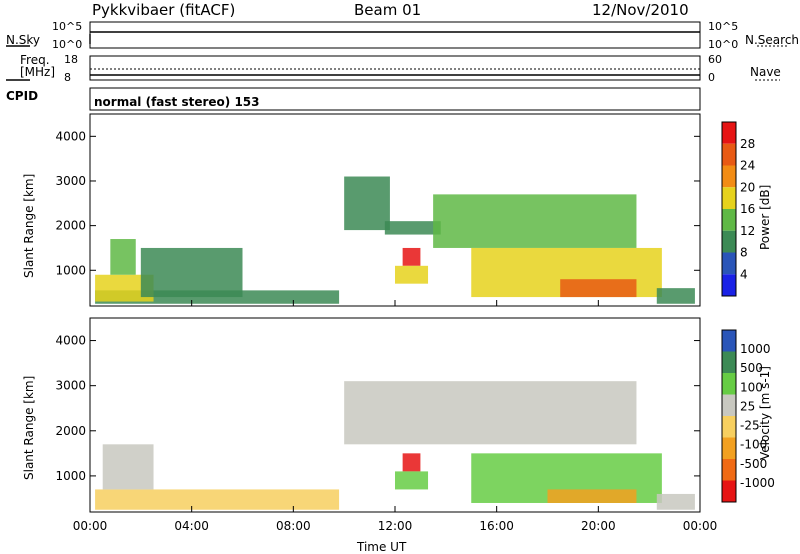 The height and width of the screenshot is (554, 800). What do you see at coordinates (598, 526) in the screenshot?
I see `time-tick-label: 20:00` at bounding box center [598, 526].